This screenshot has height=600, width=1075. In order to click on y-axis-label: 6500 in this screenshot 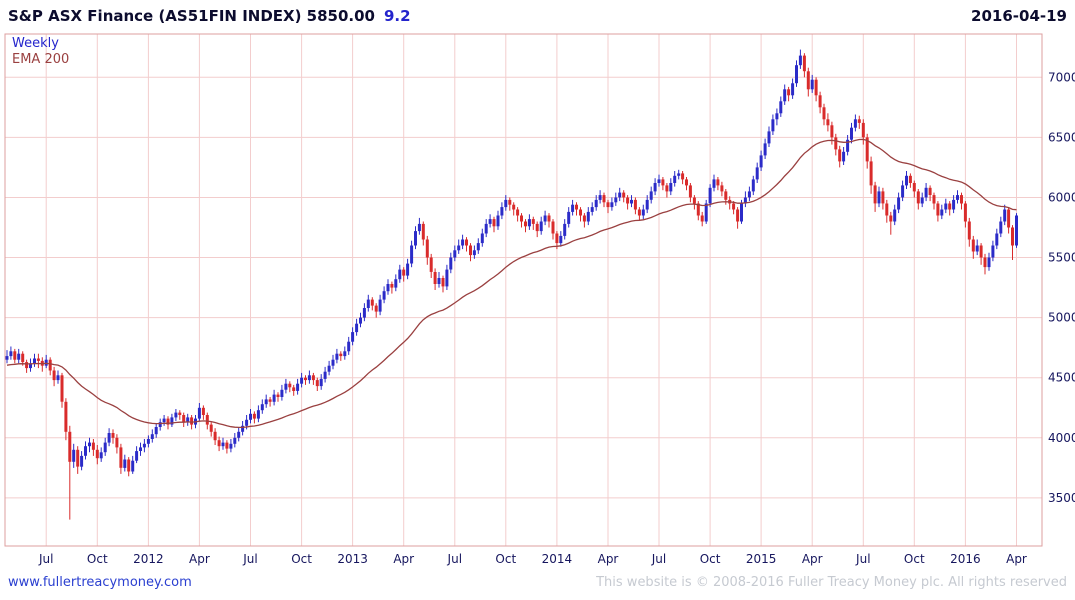, I will do `click(1061, 137)`.